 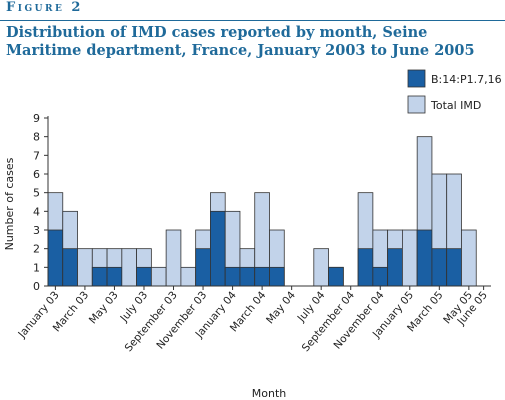 I want to click on y-axis: 0 1 2 3 4 5 6 7 8 9, so click(x=41, y=202).